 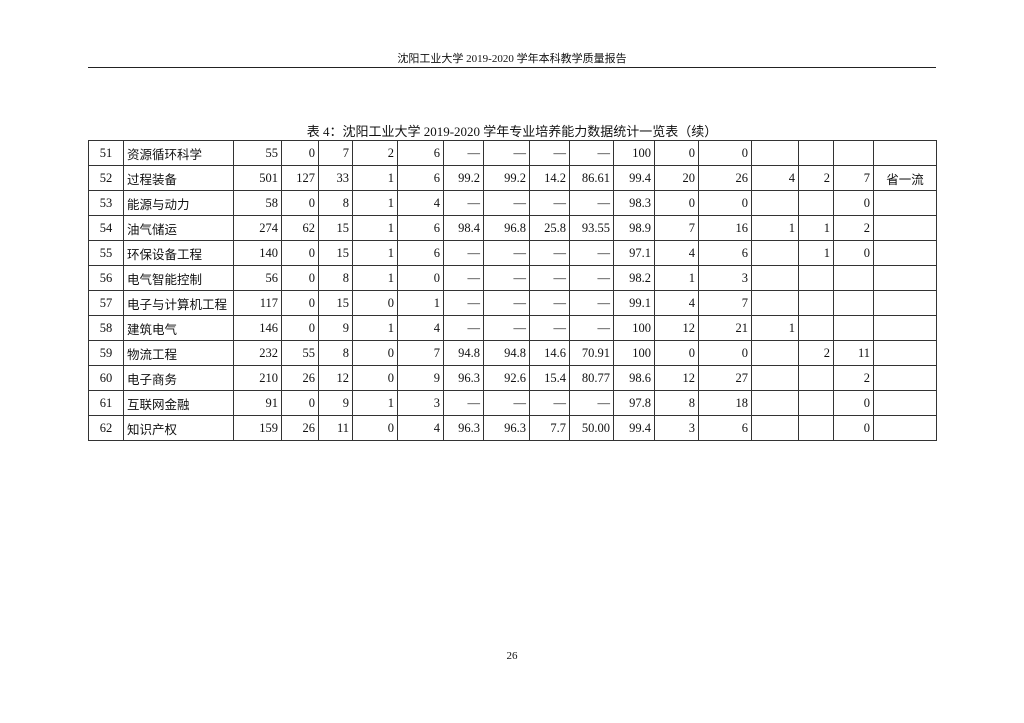 I want to click on table-row: 56 电气智能控制 56 0 8 1 0— — — —98.2 1 3, so click(x=512, y=278).